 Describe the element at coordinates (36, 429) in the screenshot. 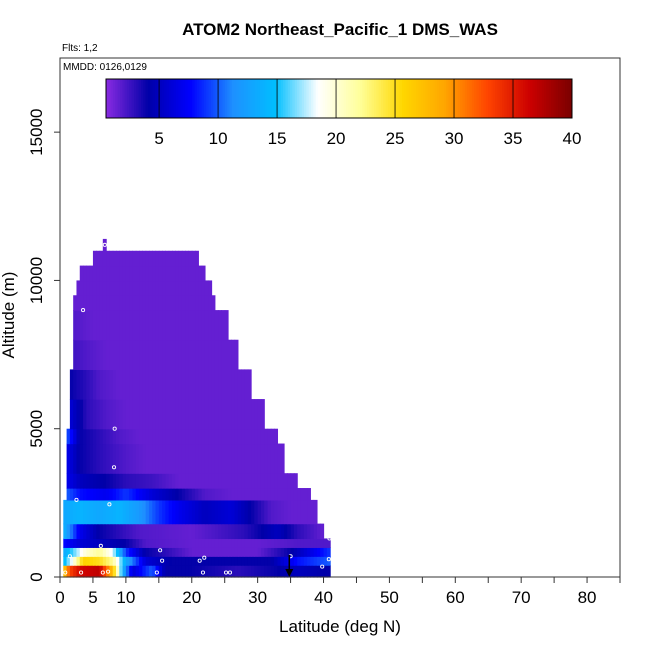

I see `y-tick-label: 5000` at that location.